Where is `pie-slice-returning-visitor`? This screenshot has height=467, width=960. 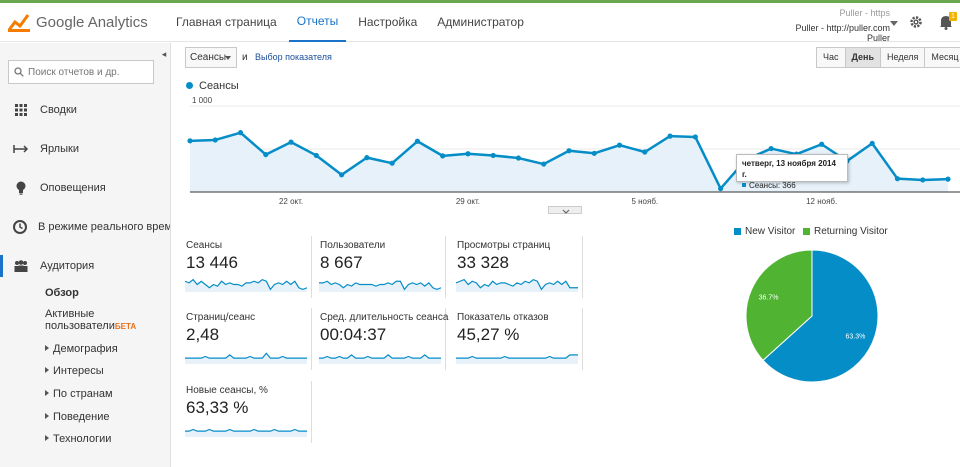
pie-slice-returning-visitor is located at coordinates (779, 305).